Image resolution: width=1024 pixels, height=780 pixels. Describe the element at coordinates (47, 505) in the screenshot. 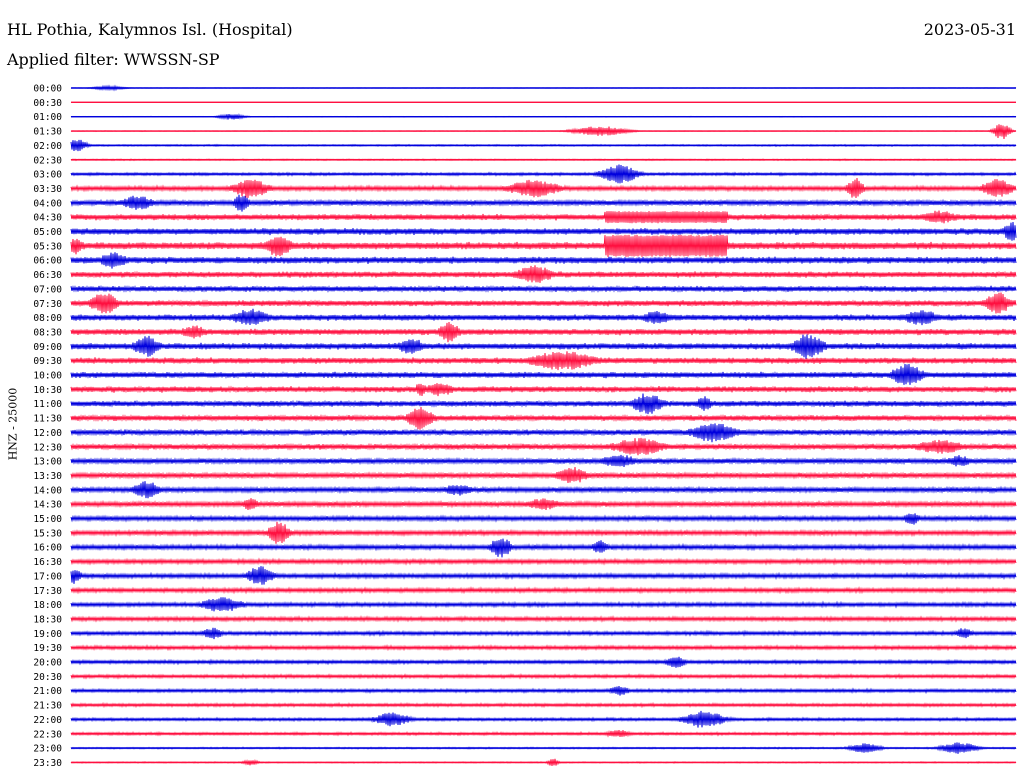

I see `tick-label-1430: 14:30` at that location.